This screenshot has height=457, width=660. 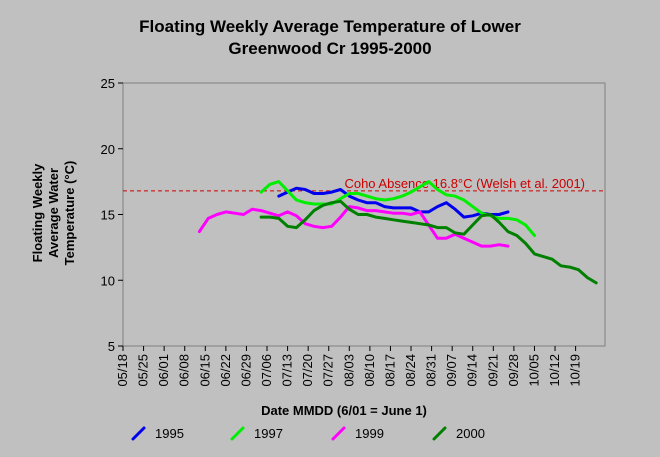 What do you see at coordinates (184, 370) in the screenshot?
I see `x-tick-label: 06/08` at bounding box center [184, 370].